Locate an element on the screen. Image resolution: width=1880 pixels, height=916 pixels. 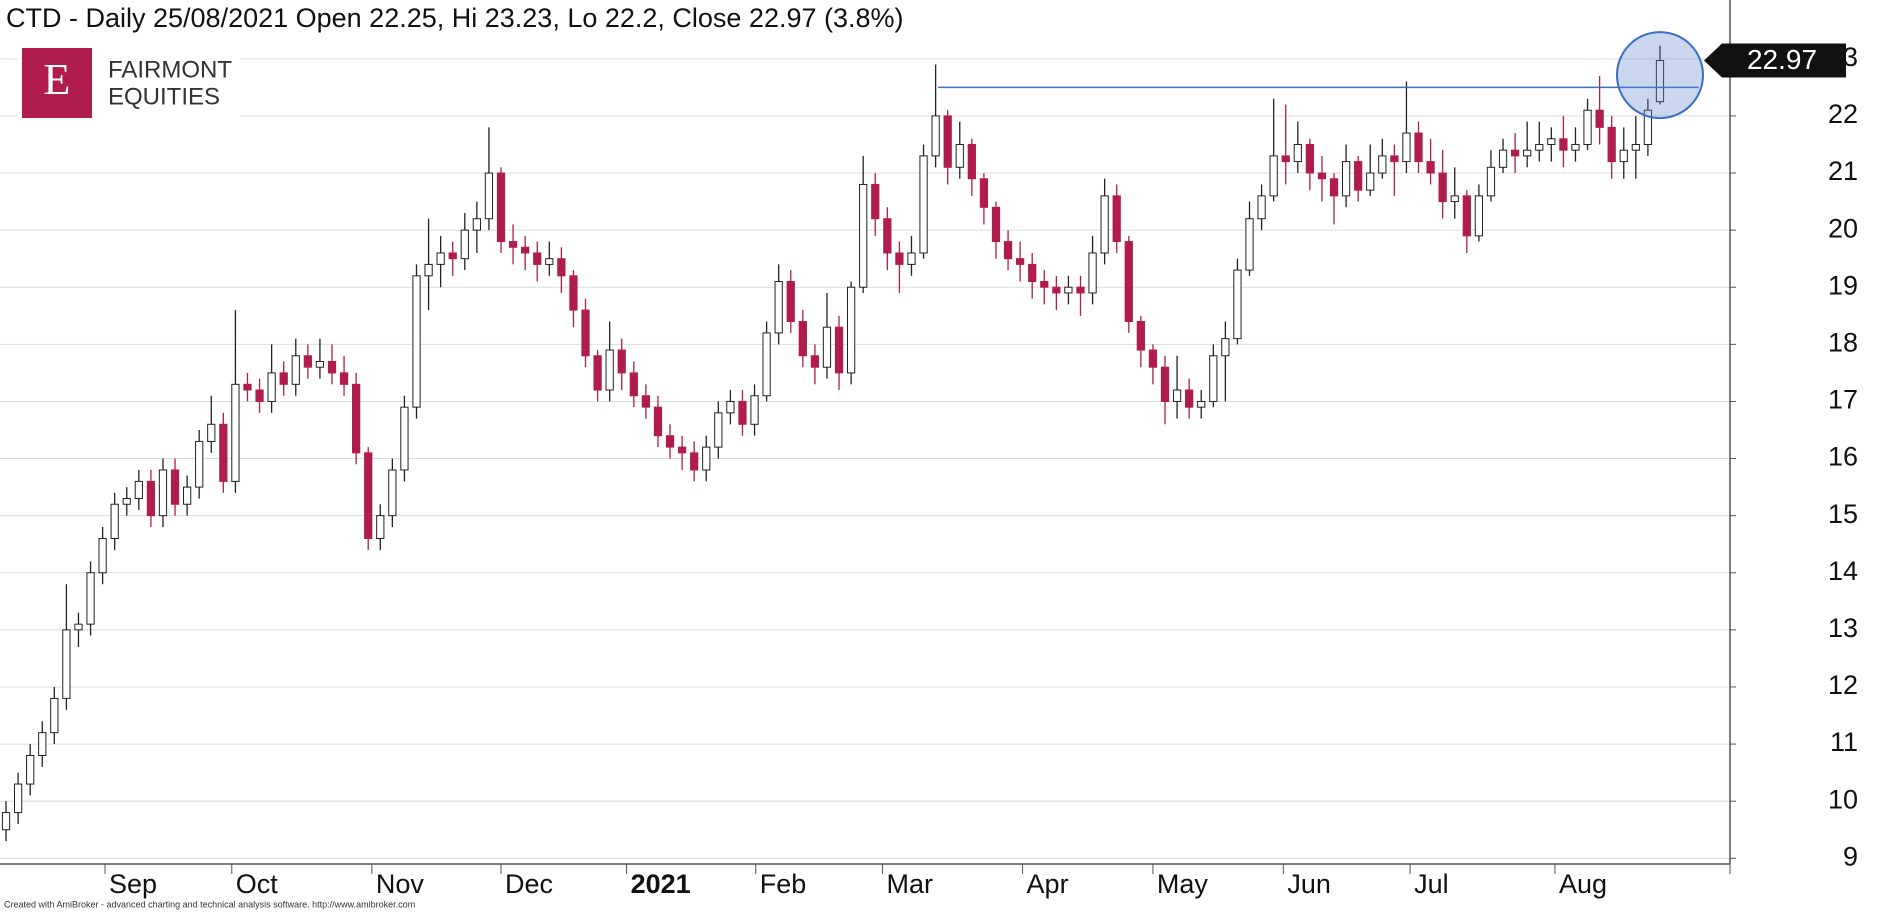
x-tick-label: Dec is located at coordinates (529, 884).